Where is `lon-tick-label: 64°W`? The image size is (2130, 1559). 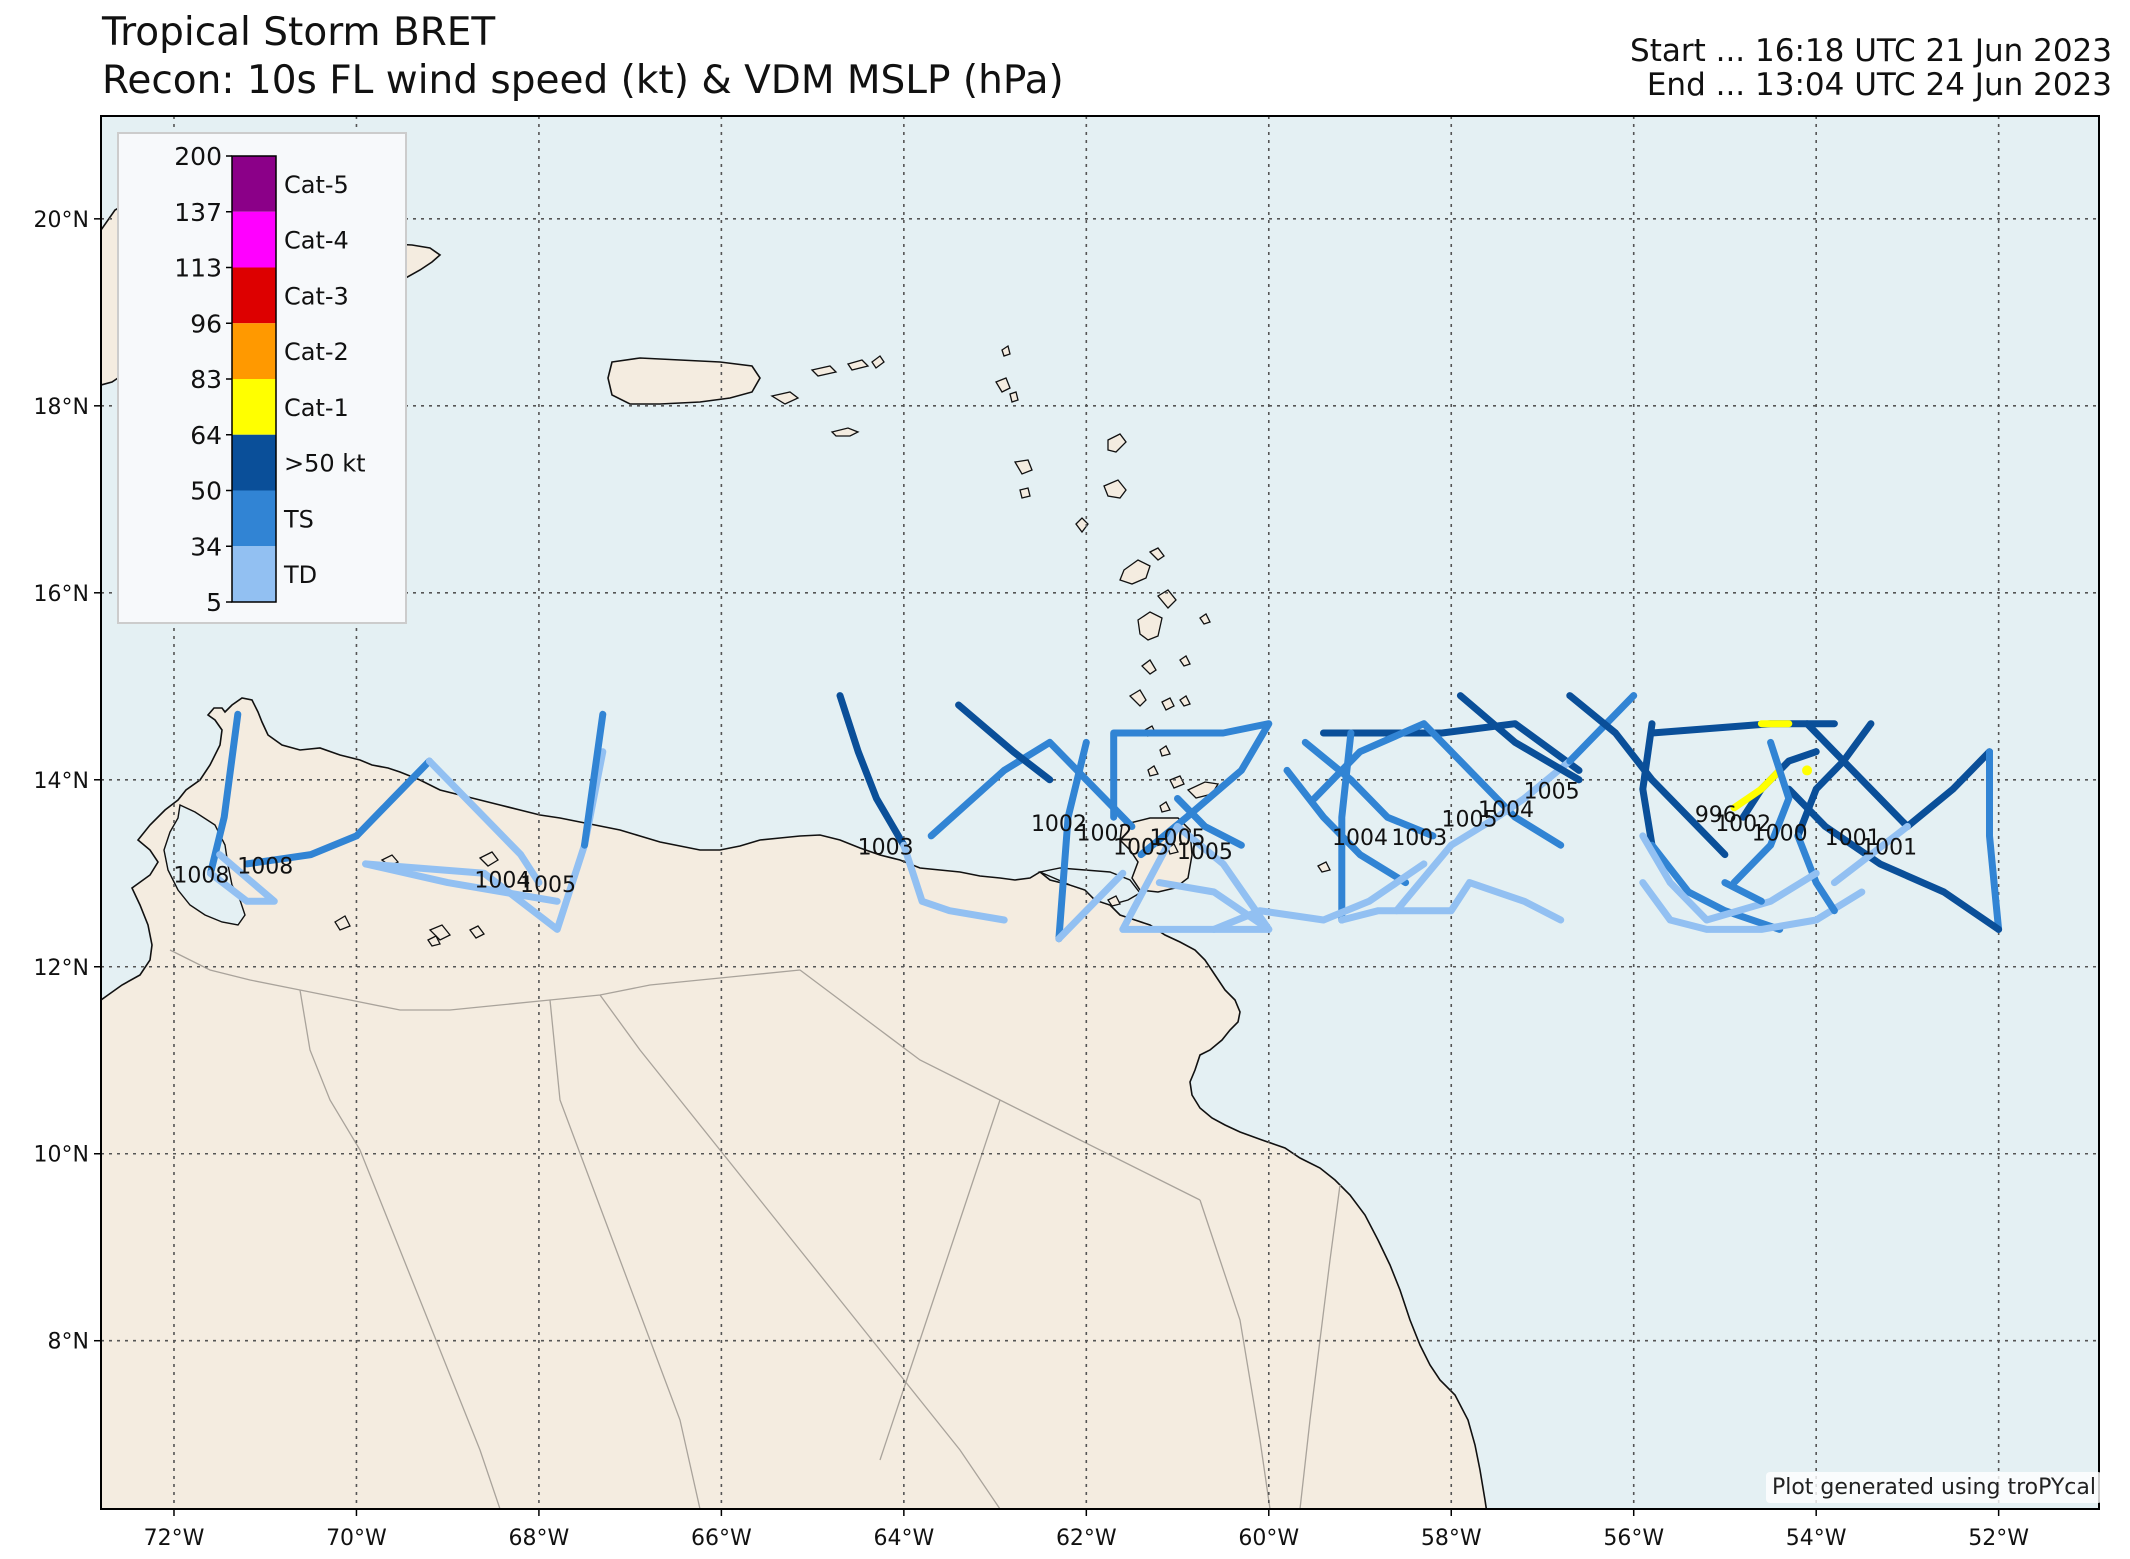
lon-tick-label: 64°W is located at coordinates (903, 1538).